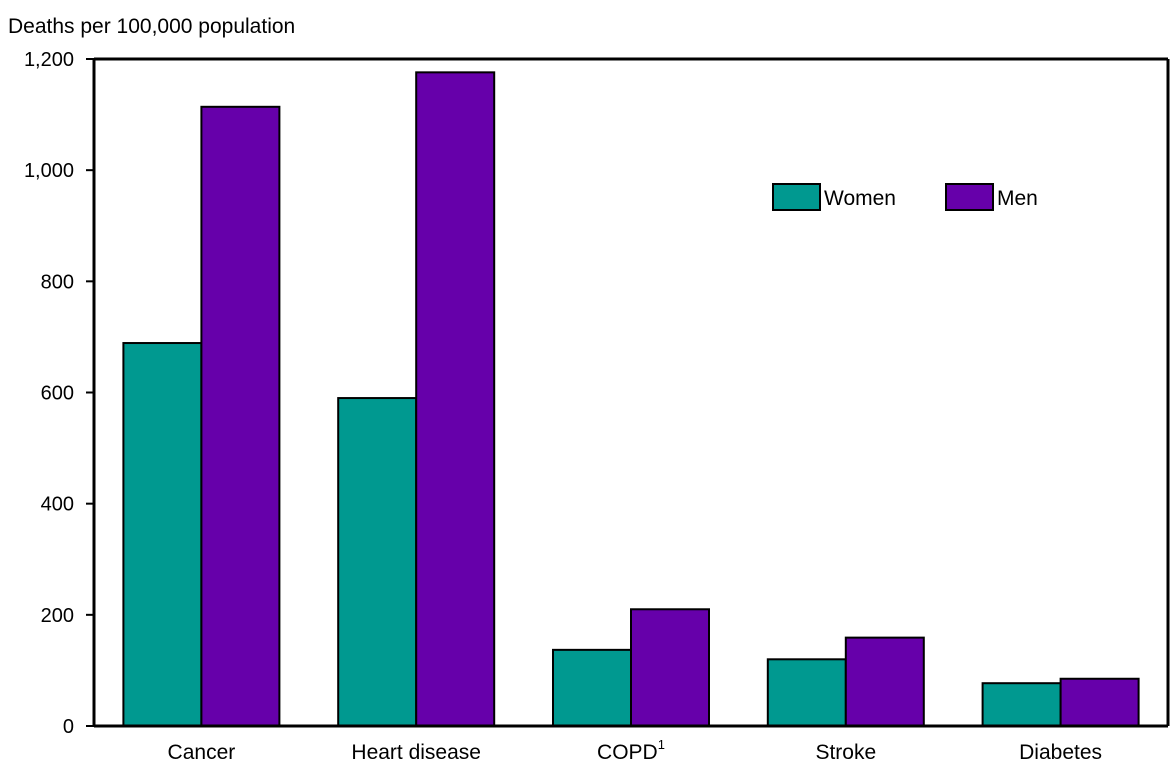 This screenshot has height=762, width=1171. What do you see at coordinates (1099, 702) in the screenshot?
I see `bar-men-diabetes` at bounding box center [1099, 702].